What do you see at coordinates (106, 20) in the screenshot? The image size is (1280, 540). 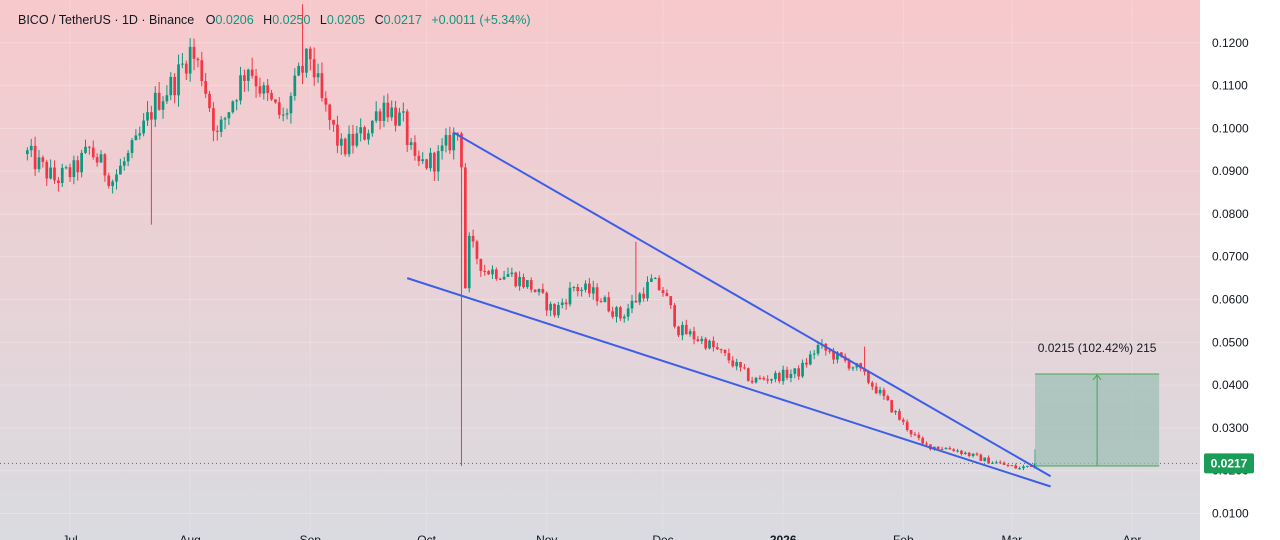 I see `symbol-label: BICO / TetherUS · 1D · Binance` at bounding box center [106, 20].